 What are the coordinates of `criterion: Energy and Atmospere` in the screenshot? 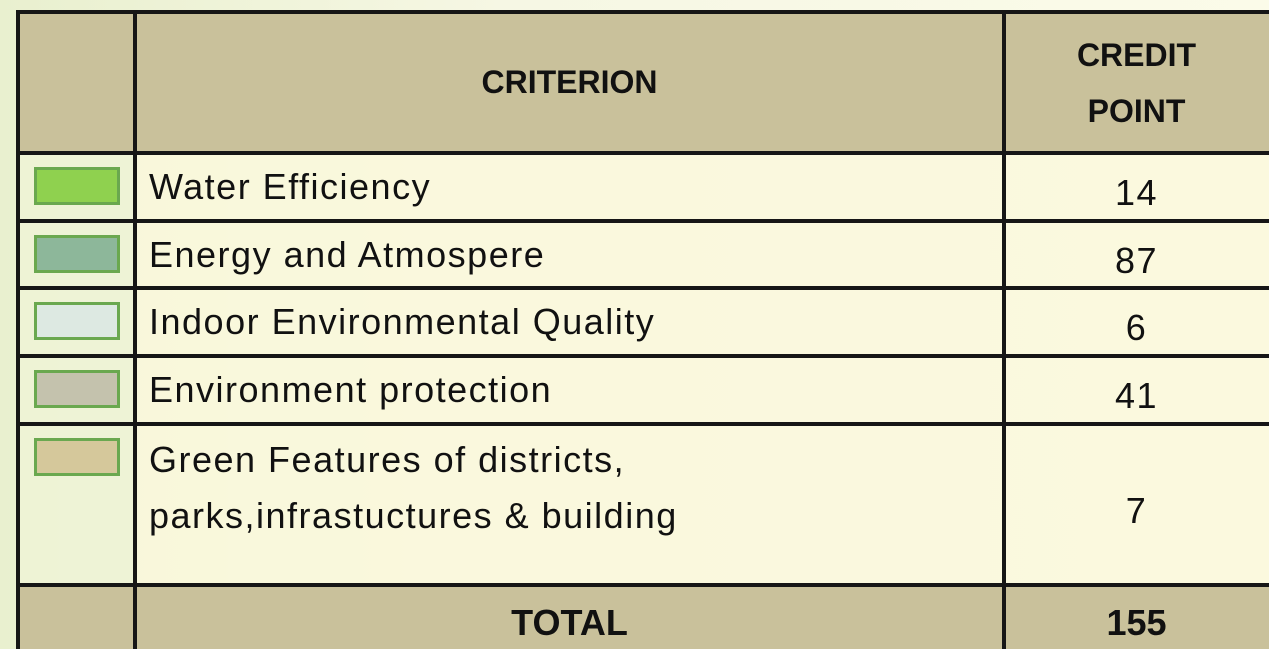 It's located at (569, 254).